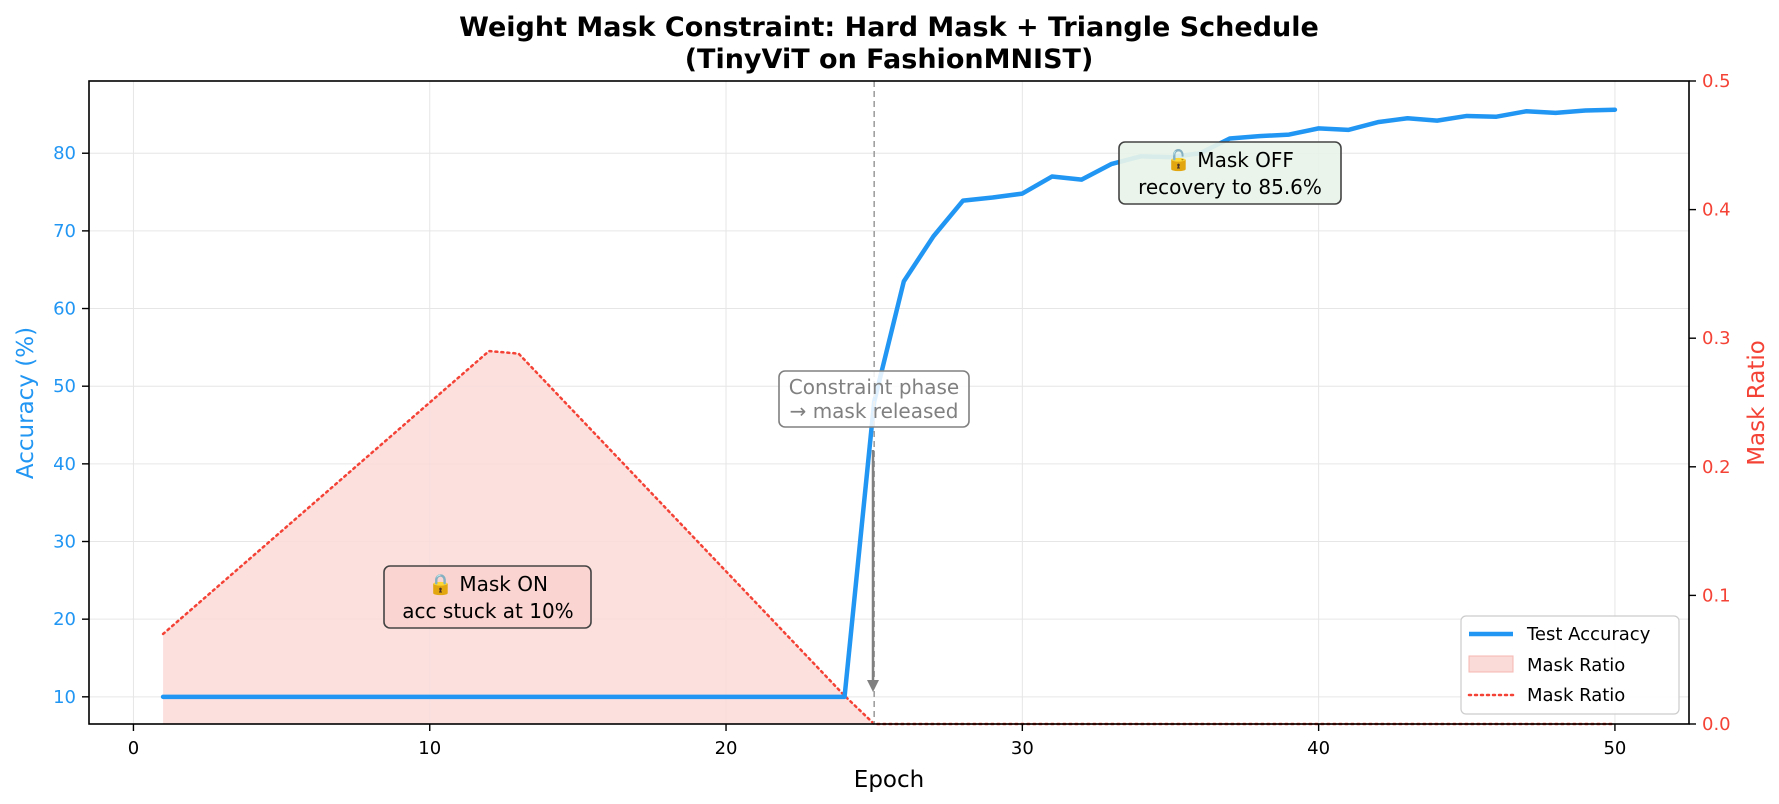 The height and width of the screenshot is (804, 1779). I want to click on legend-mask-fill-label: Mask Ratio, so click(1576, 665).